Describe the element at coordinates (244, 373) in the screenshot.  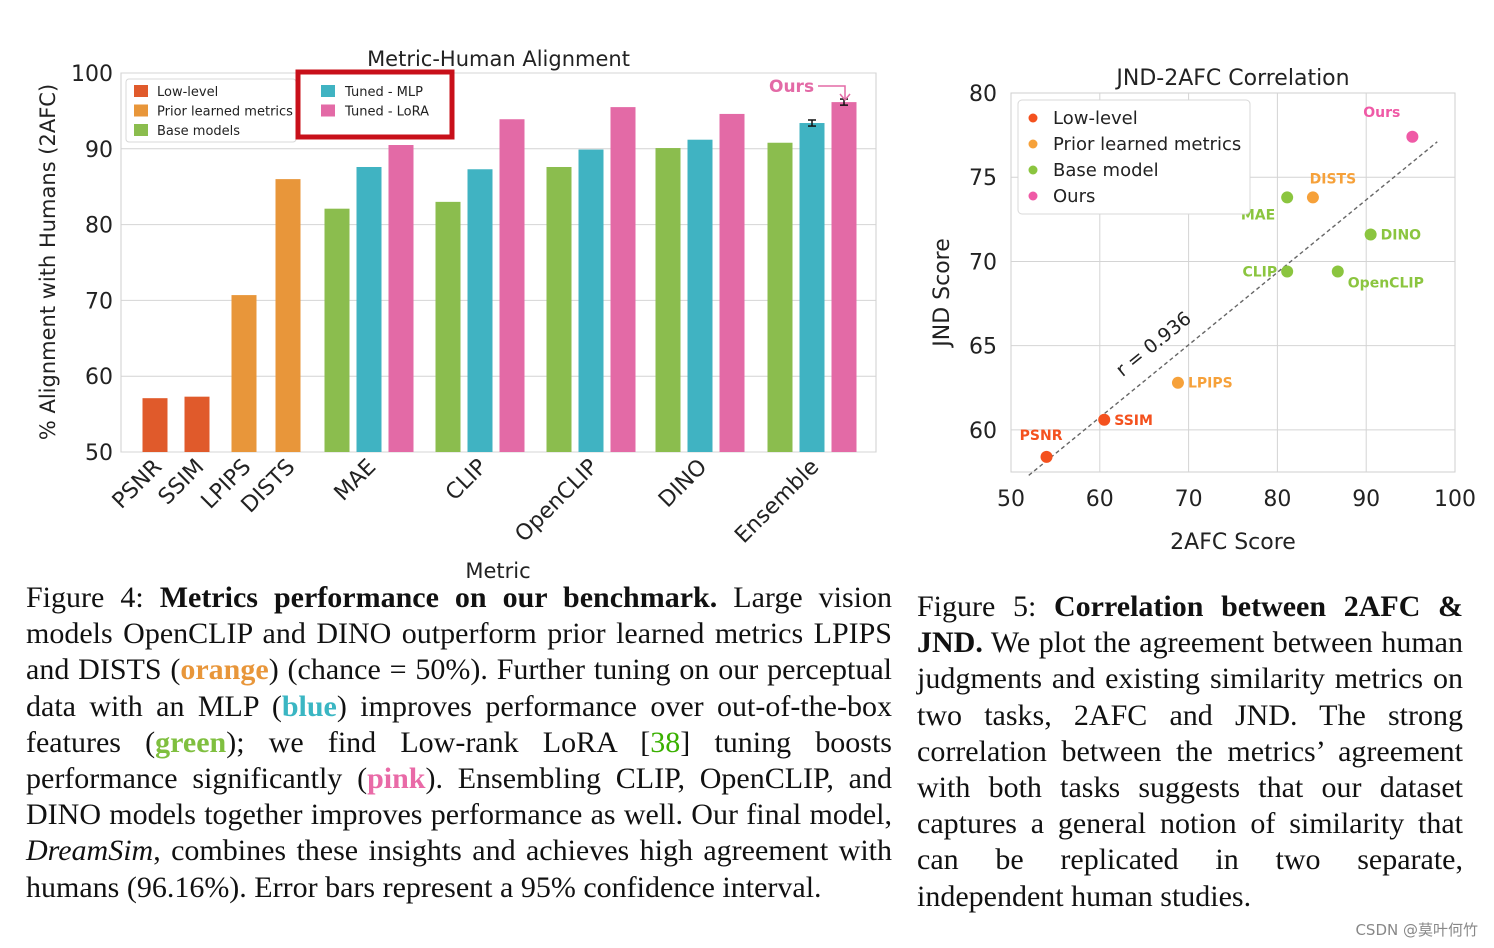
I see `bar-lpips-prior-learned-metrics` at that location.